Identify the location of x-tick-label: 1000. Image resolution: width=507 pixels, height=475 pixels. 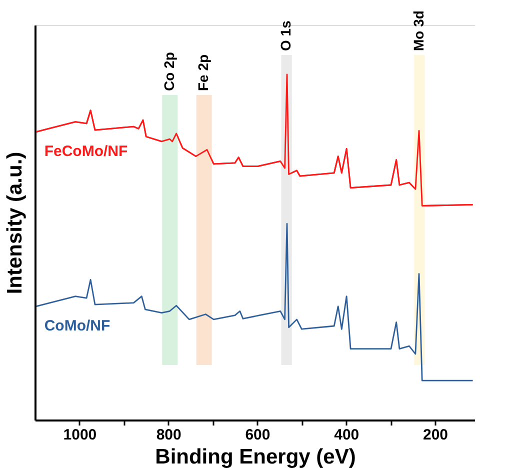
(80, 435).